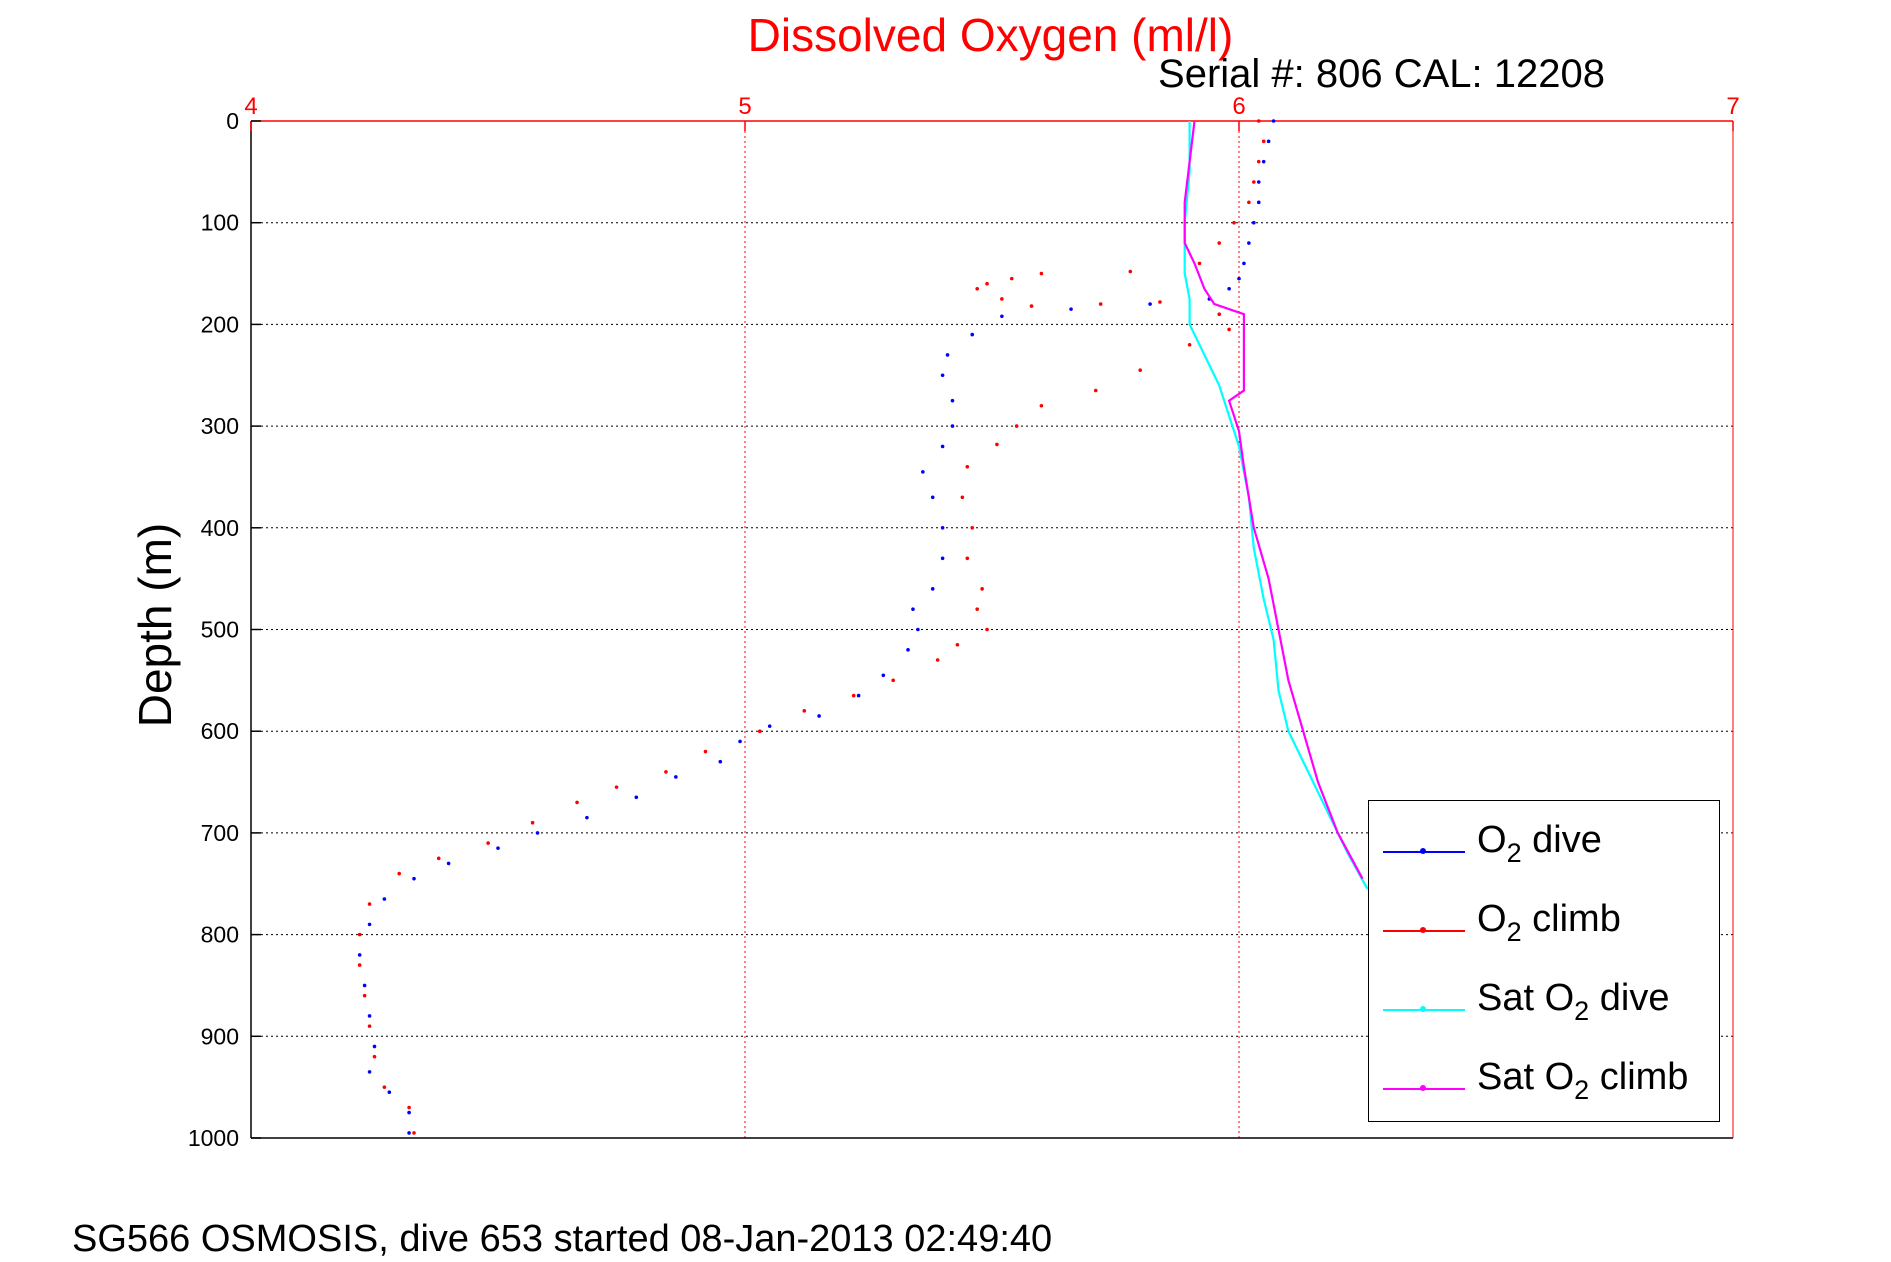  Describe the element at coordinates (1549, 922) in the screenshot. I see `legend-label: O2 climb` at that location.